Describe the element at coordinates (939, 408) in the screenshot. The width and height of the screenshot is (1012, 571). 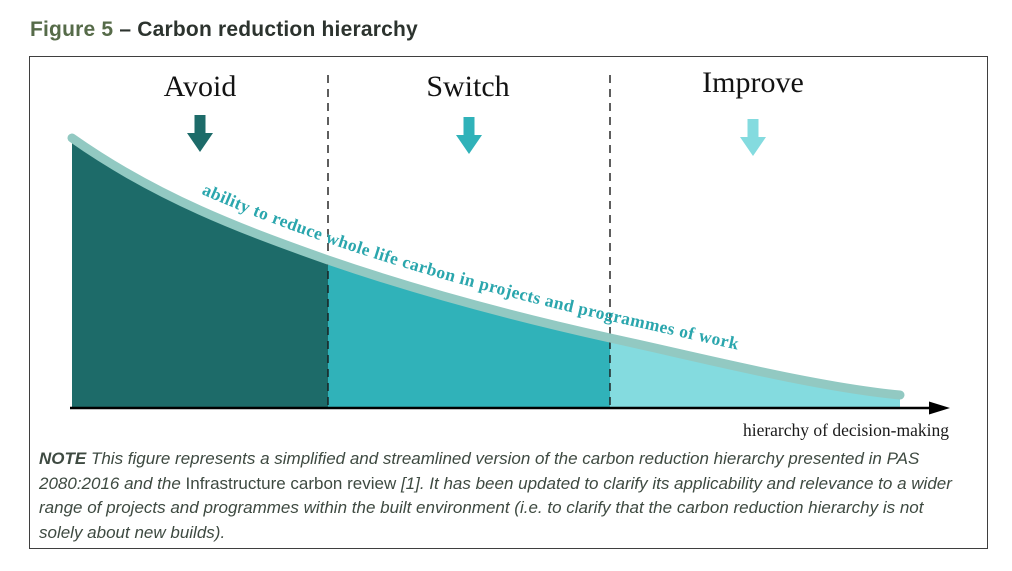
I see `x-axis-arrowhead-icon` at that location.